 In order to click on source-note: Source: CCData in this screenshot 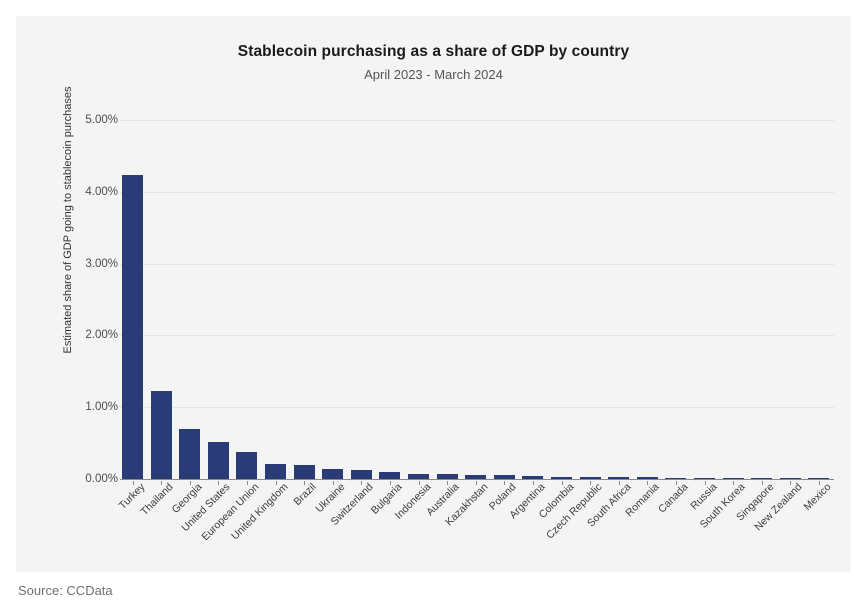, I will do `click(65, 590)`.